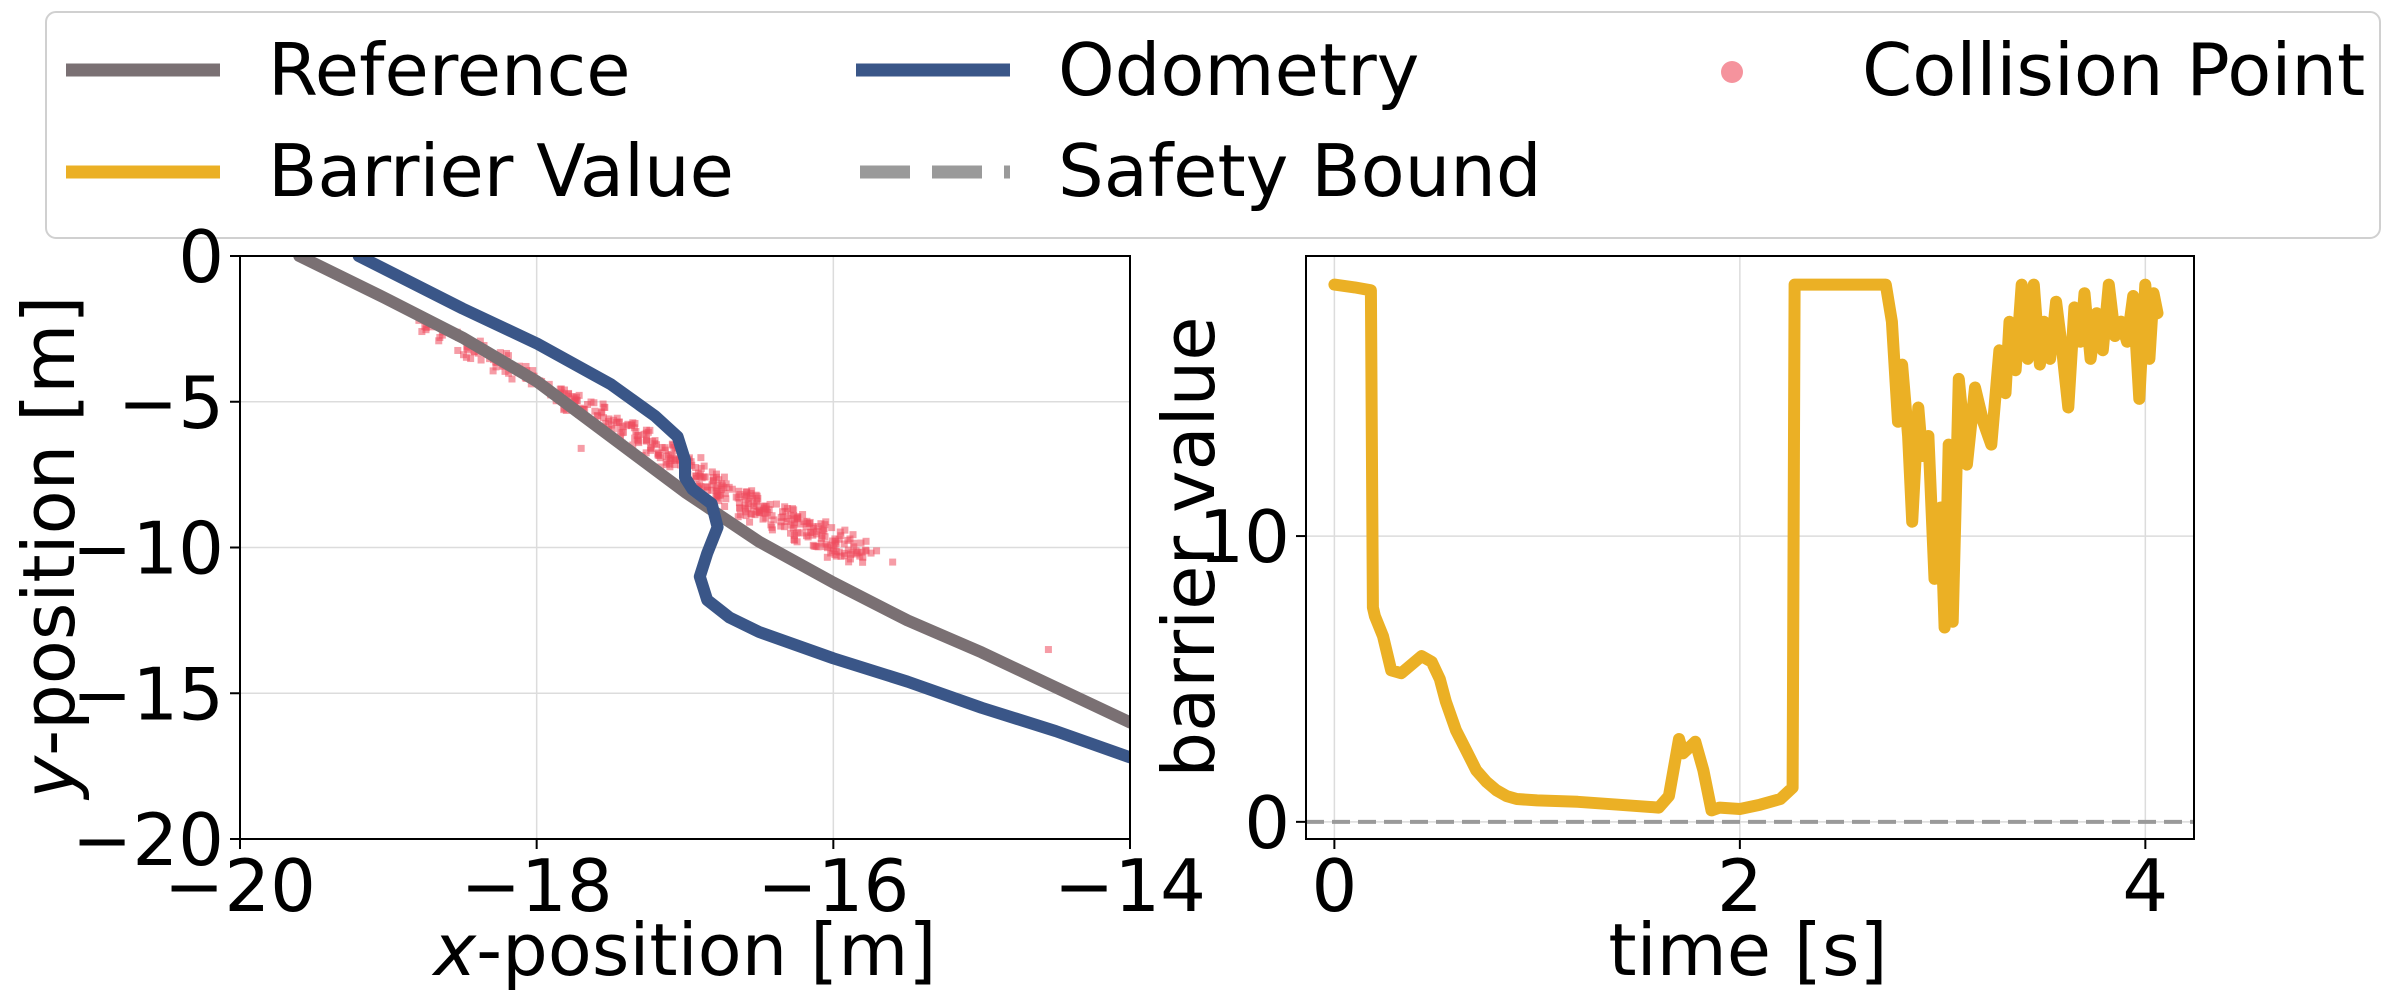 The width and height of the screenshot is (2392, 1002). Describe the element at coordinates (148, 694) in the screenshot. I see `trajectory-ytick-label: −15` at that location.